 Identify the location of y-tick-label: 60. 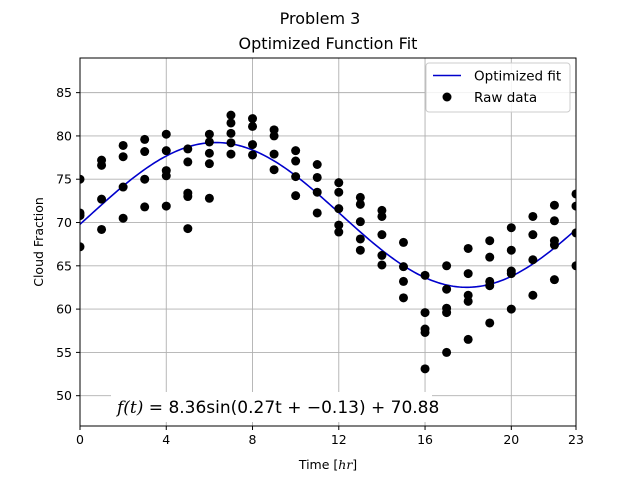
(64, 309).